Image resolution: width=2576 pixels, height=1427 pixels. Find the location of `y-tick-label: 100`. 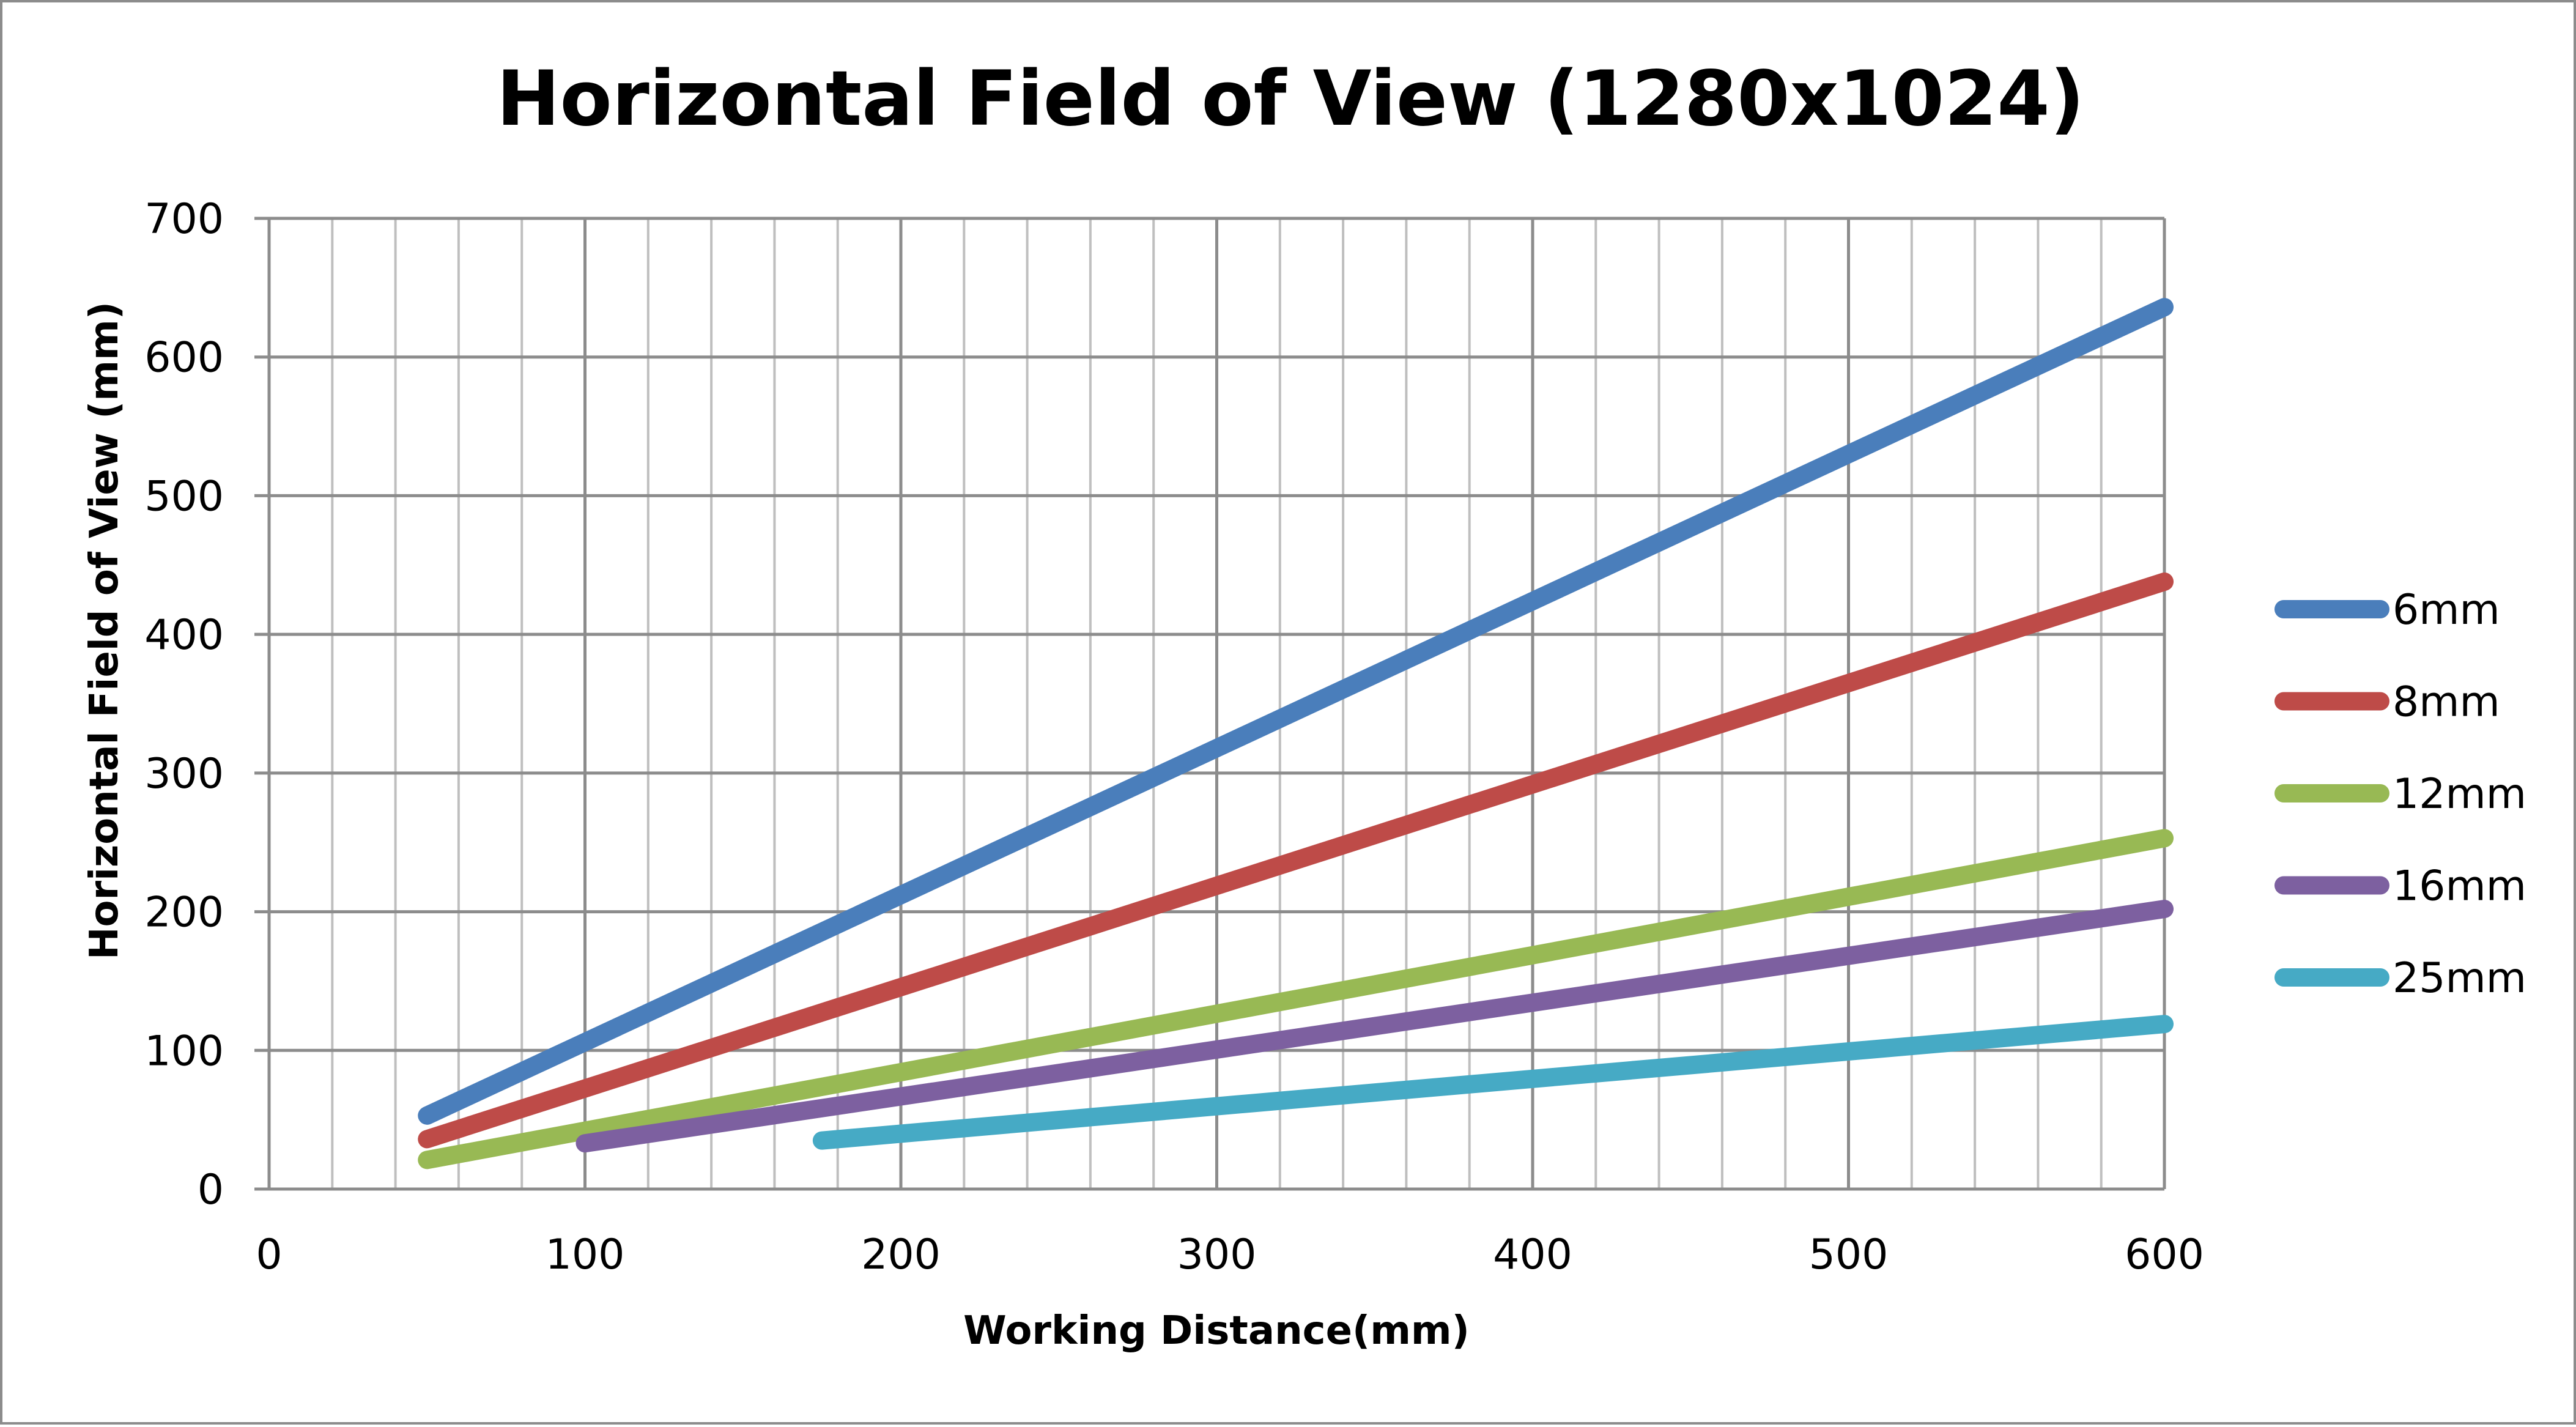

y-tick-label: 100 is located at coordinates (184, 1051).